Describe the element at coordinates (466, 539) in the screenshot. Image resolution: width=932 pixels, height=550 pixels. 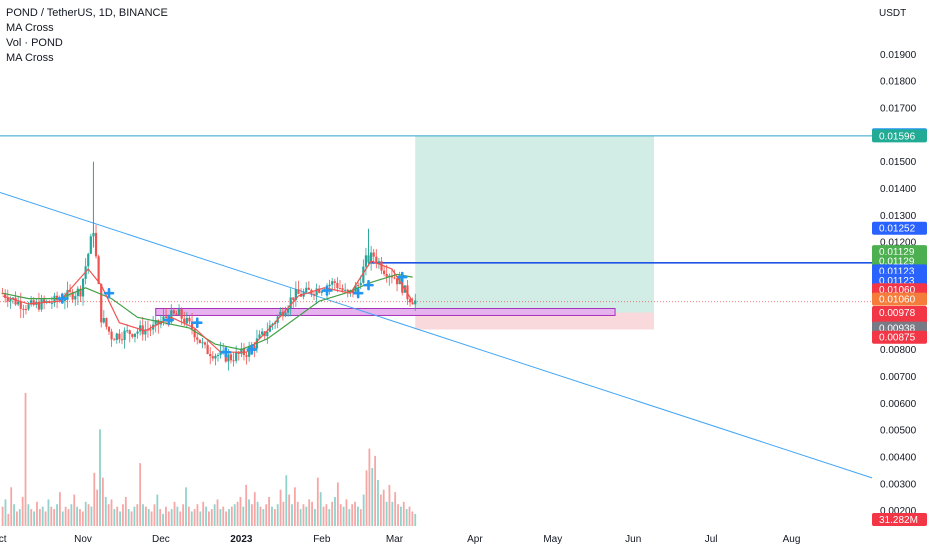
I see `time-axis: ct Nov Dec 2023 Feb Mar Apr May Jun Jul Aug` at that location.